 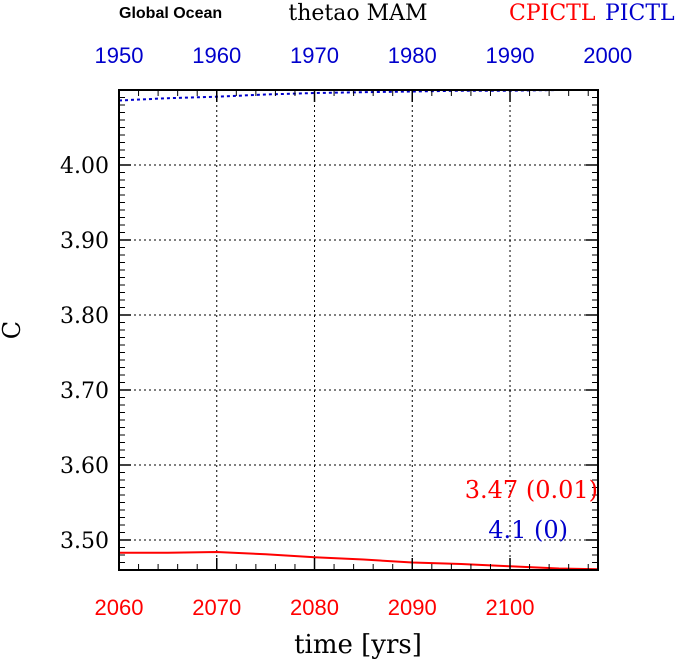 I want to click on x-bottom-tick-label: 2060, so click(x=119, y=607).